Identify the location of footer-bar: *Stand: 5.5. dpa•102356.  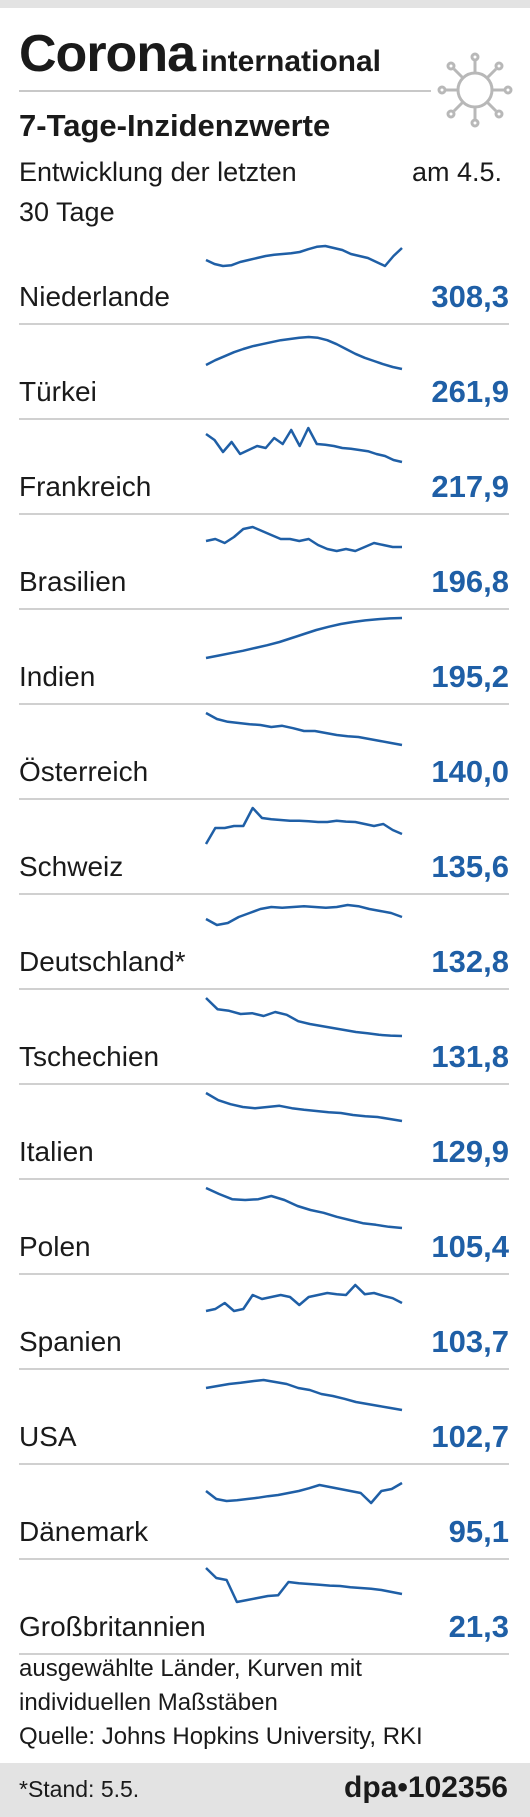
(265, 1790).